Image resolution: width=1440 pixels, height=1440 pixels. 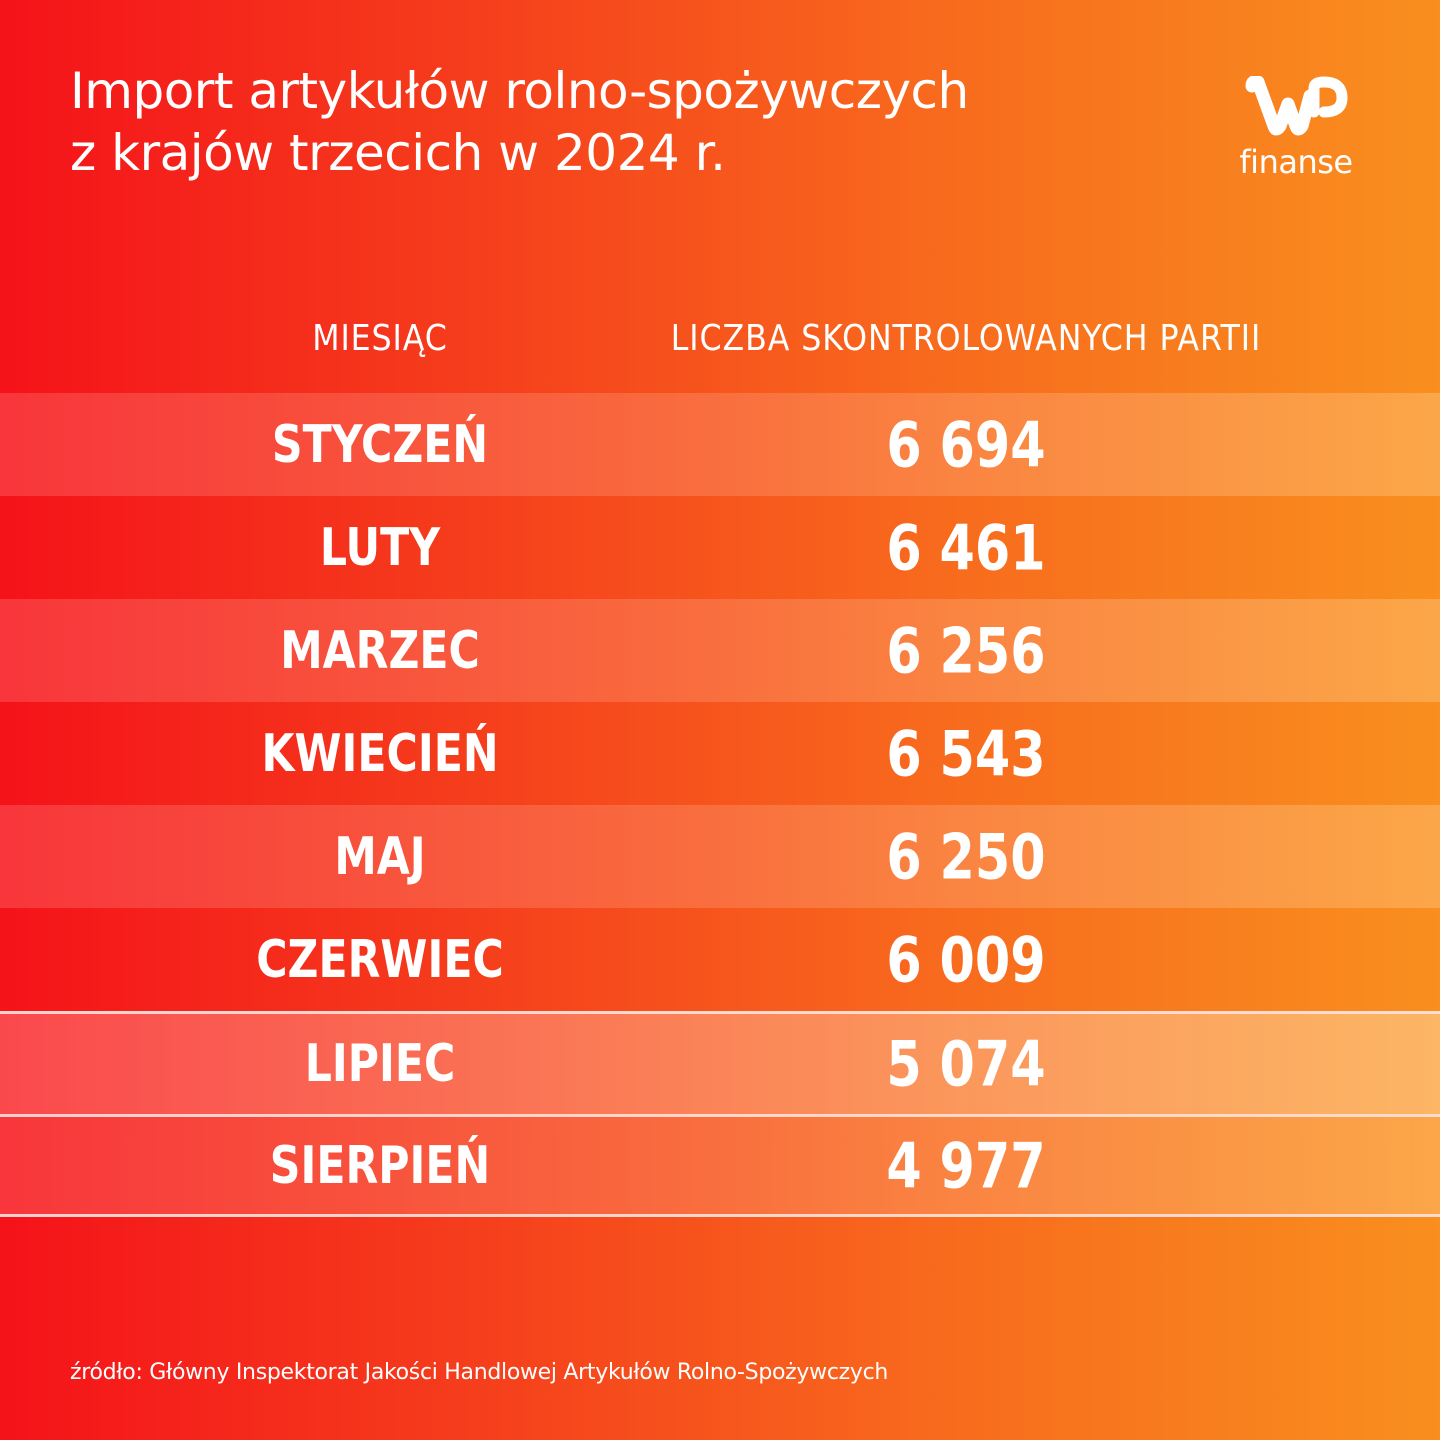 What do you see at coordinates (380, 547) in the screenshot?
I see `month-cell: LUTY` at bounding box center [380, 547].